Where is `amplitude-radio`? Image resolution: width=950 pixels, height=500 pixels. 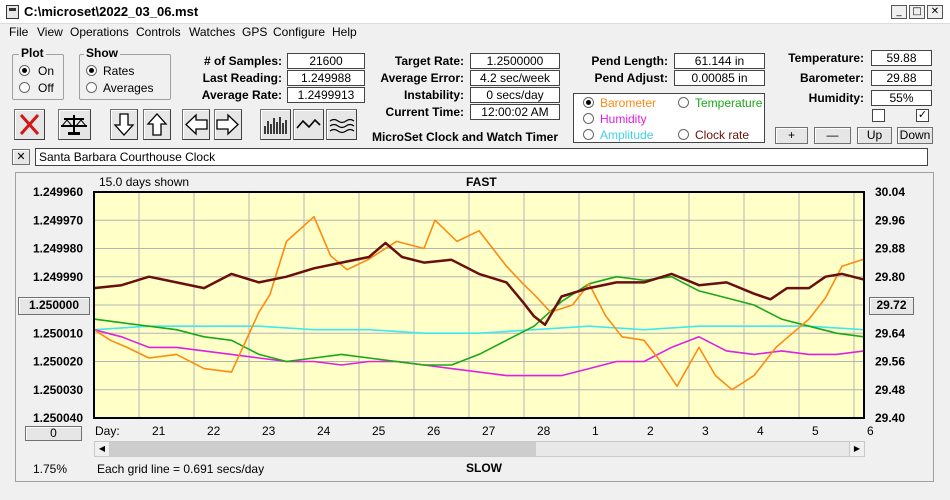
amplitude-radio is located at coordinates (588, 134).